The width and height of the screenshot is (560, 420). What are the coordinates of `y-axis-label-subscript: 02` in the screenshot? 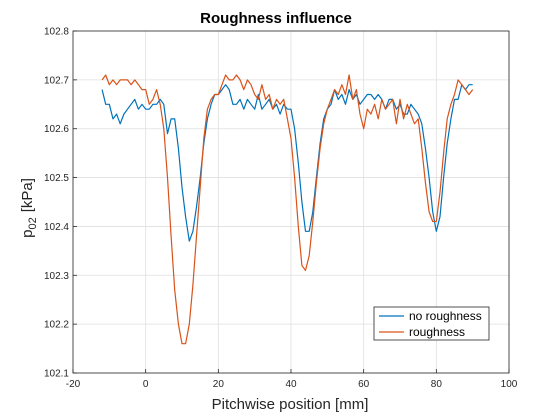 It's located at (33, 223).